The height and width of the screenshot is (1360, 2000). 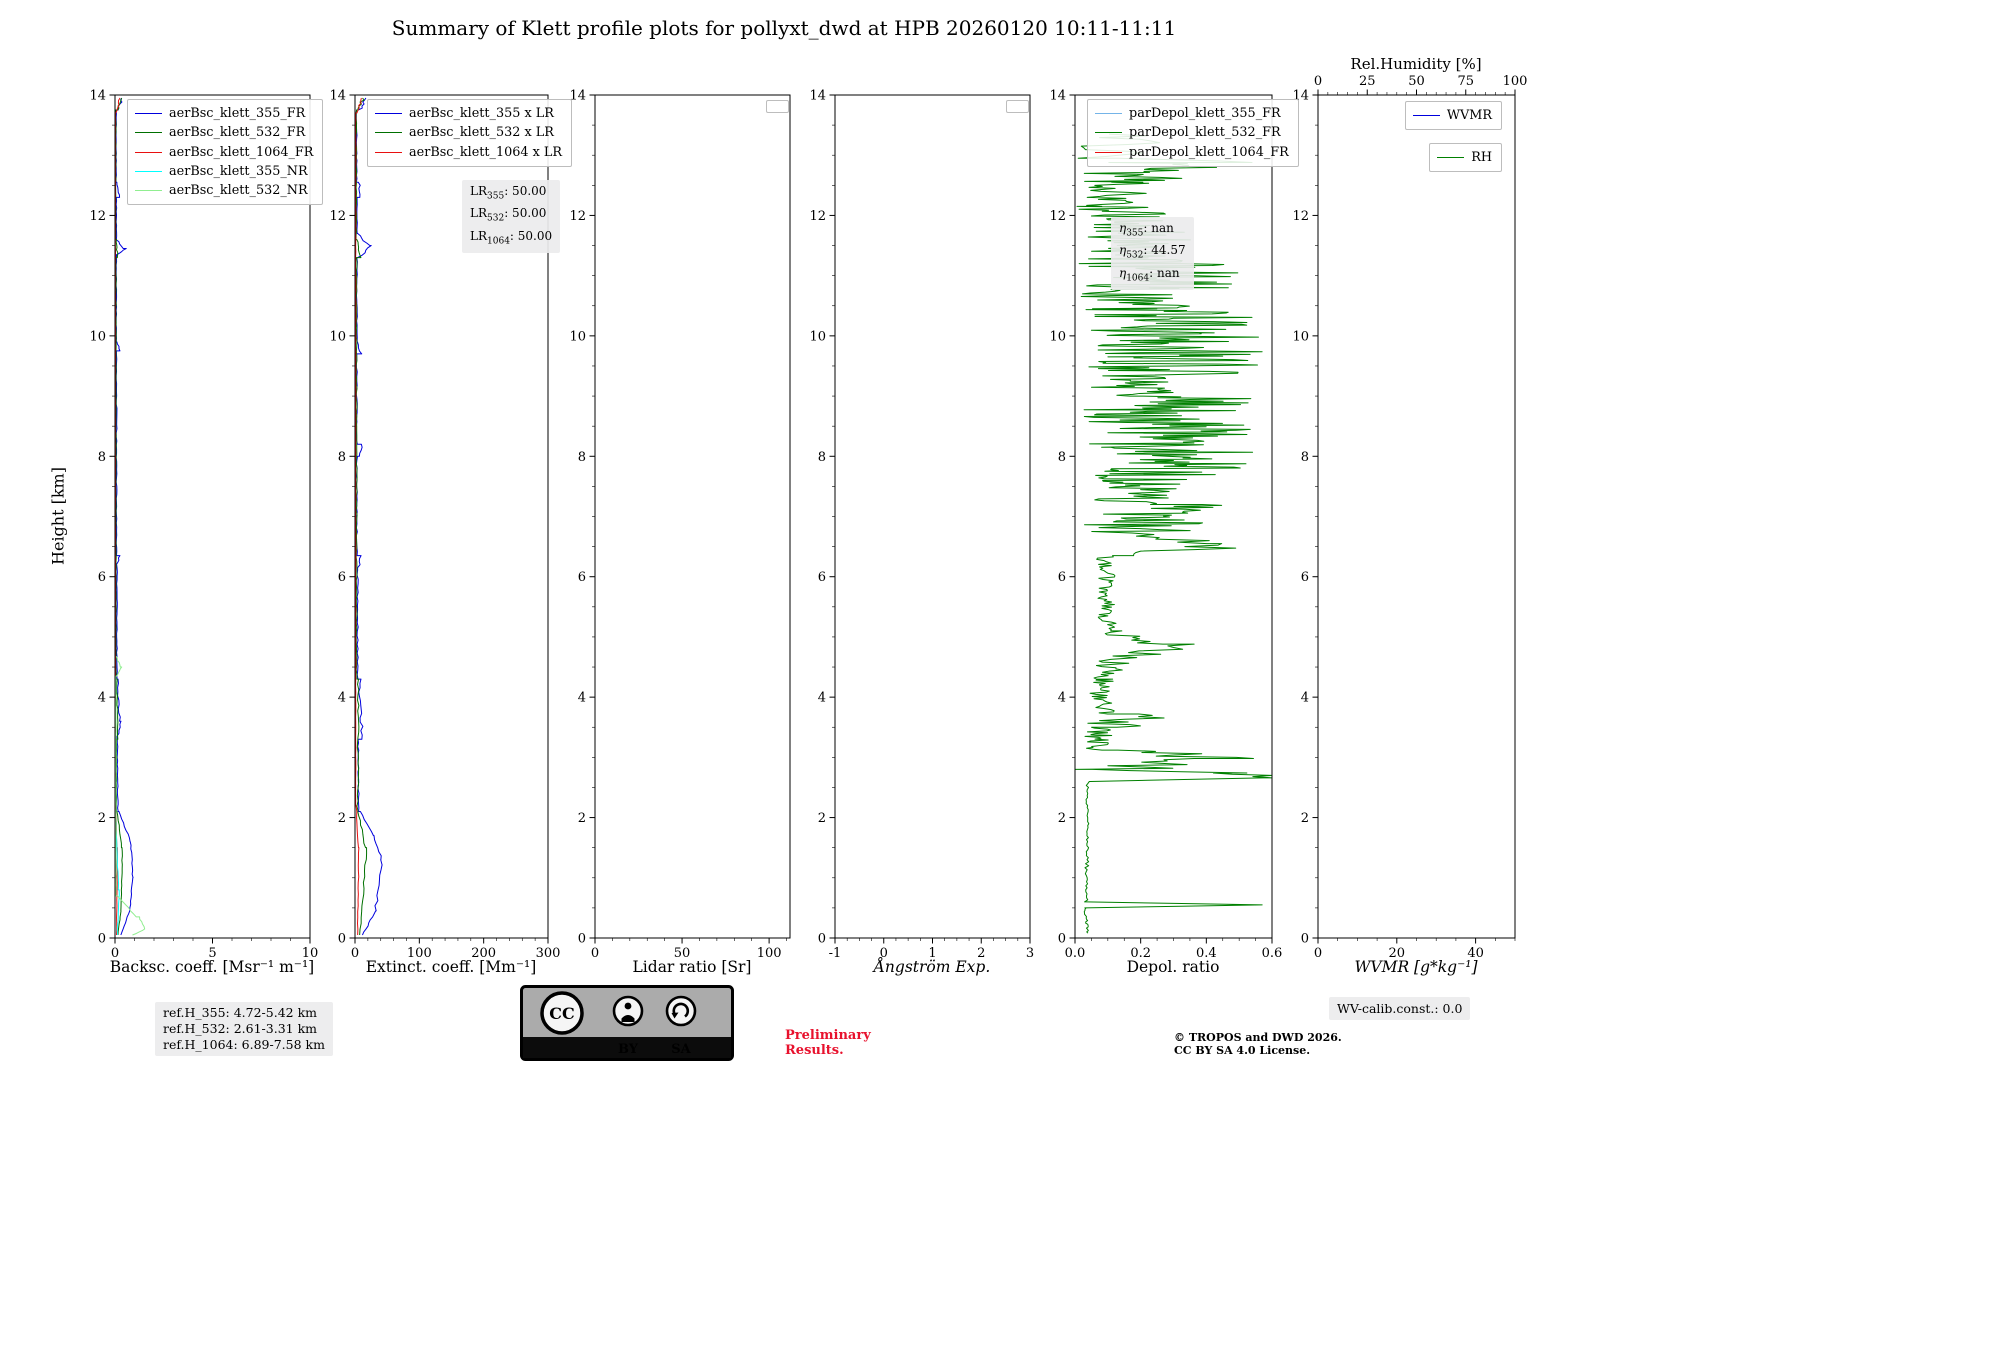 What do you see at coordinates (1416, 516) in the screenshot?
I see `panel-frame-wvmr` at bounding box center [1416, 516].